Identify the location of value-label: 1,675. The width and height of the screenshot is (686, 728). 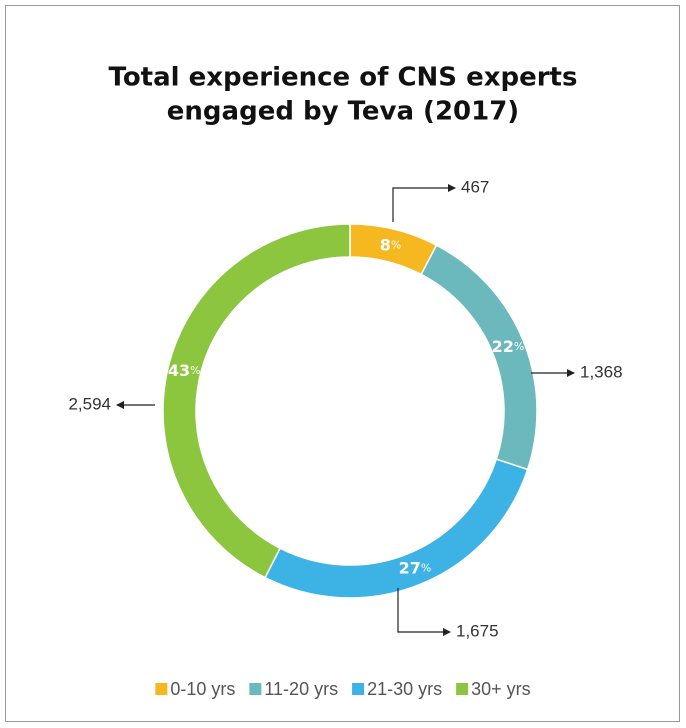
(477, 630).